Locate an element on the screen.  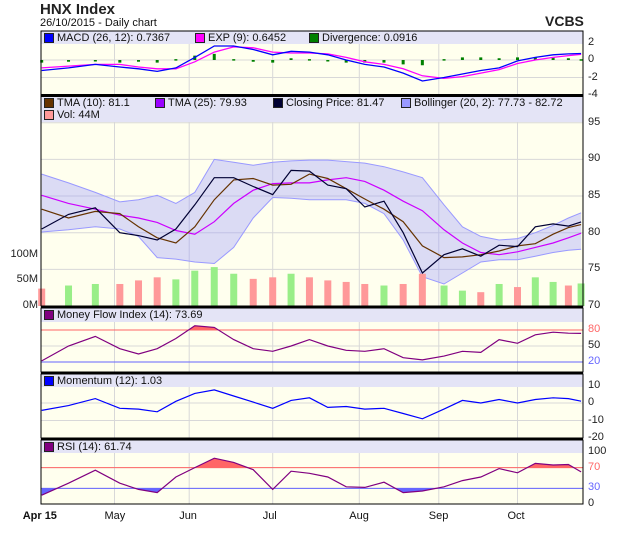
macd-y-tick-label: -4 is located at coordinates (593, 94).